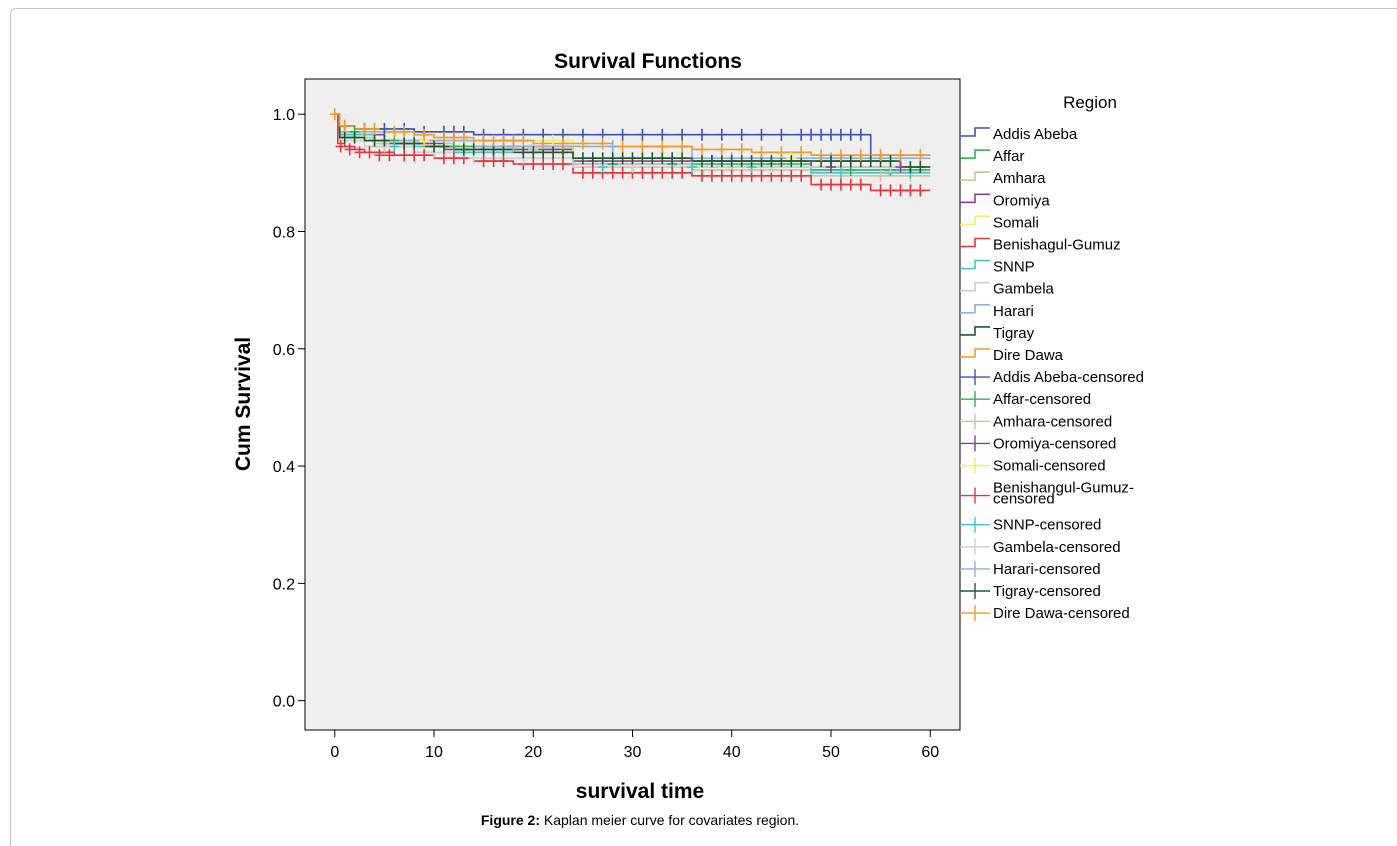 The width and height of the screenshot is (1397, 846). I want to click on caption-label: Figure 2:, so click(510, 820).